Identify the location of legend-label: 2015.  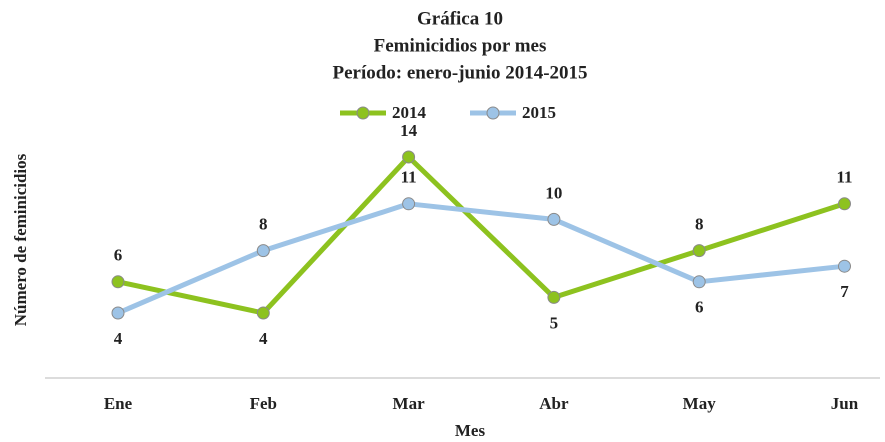
(539, 112).